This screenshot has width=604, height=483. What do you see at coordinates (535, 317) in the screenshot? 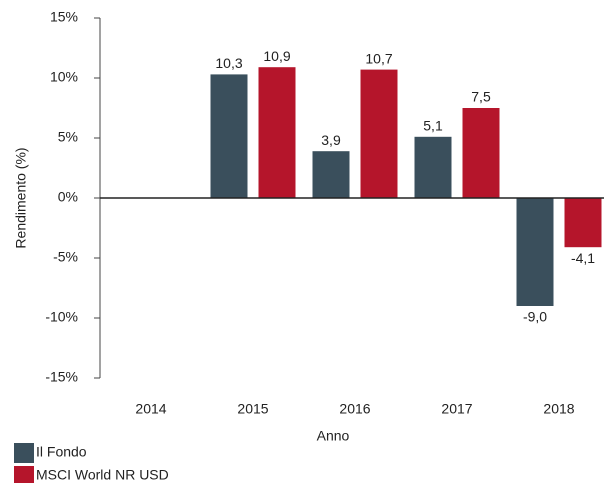
I see `value-label: -9,0` at bounding box center [535, 317].